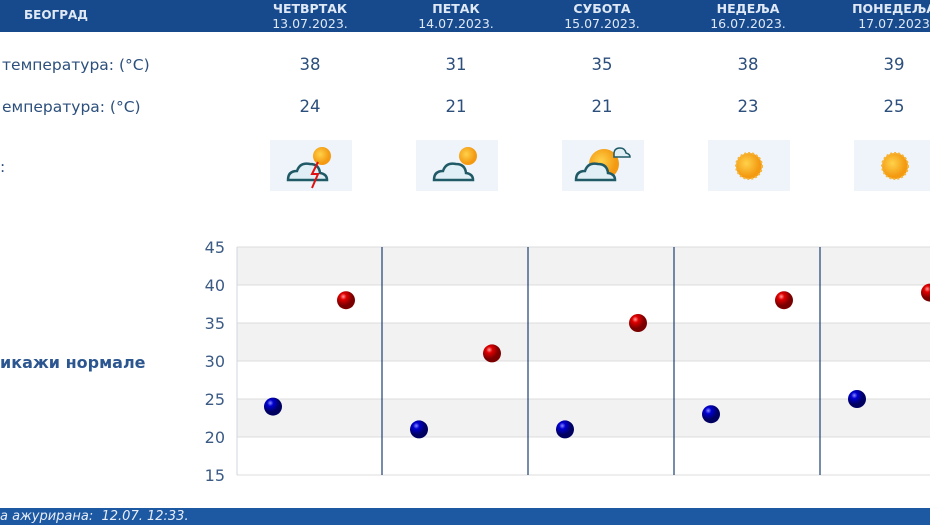  I want to click on y-tick-label: 30, so click(215, 361).